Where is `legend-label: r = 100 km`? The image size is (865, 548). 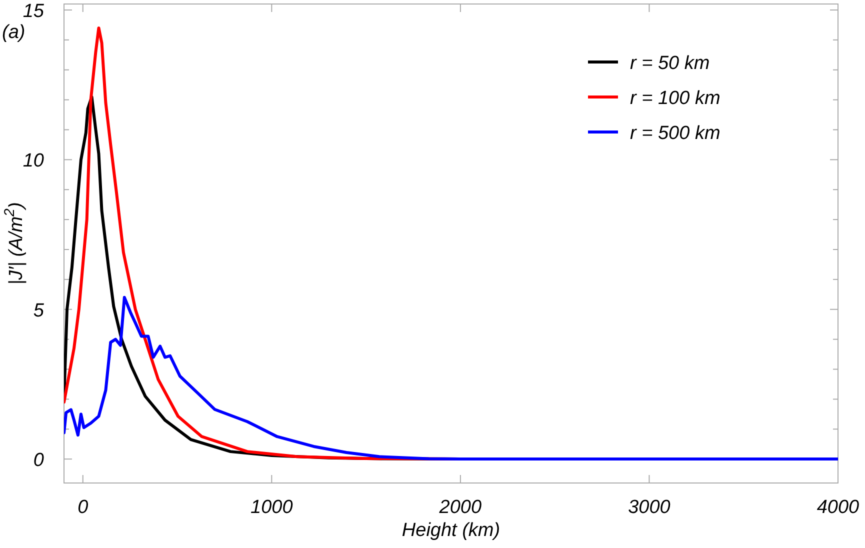 legend-label: r = 100 km is located at coordinates (675, 98).